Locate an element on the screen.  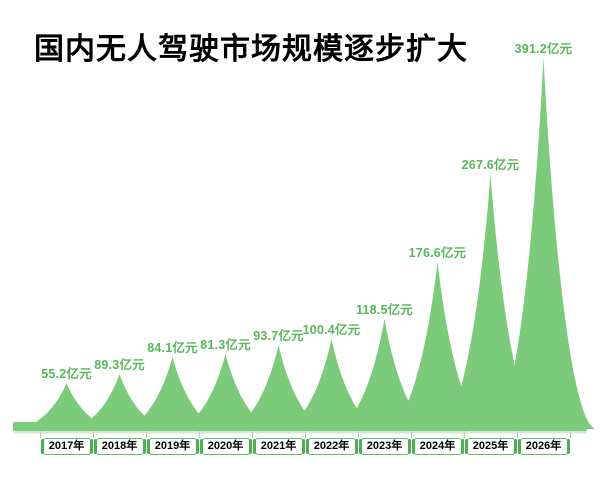
value-label-2018年: 89.3亿元 is located at coordinates (119, 365).